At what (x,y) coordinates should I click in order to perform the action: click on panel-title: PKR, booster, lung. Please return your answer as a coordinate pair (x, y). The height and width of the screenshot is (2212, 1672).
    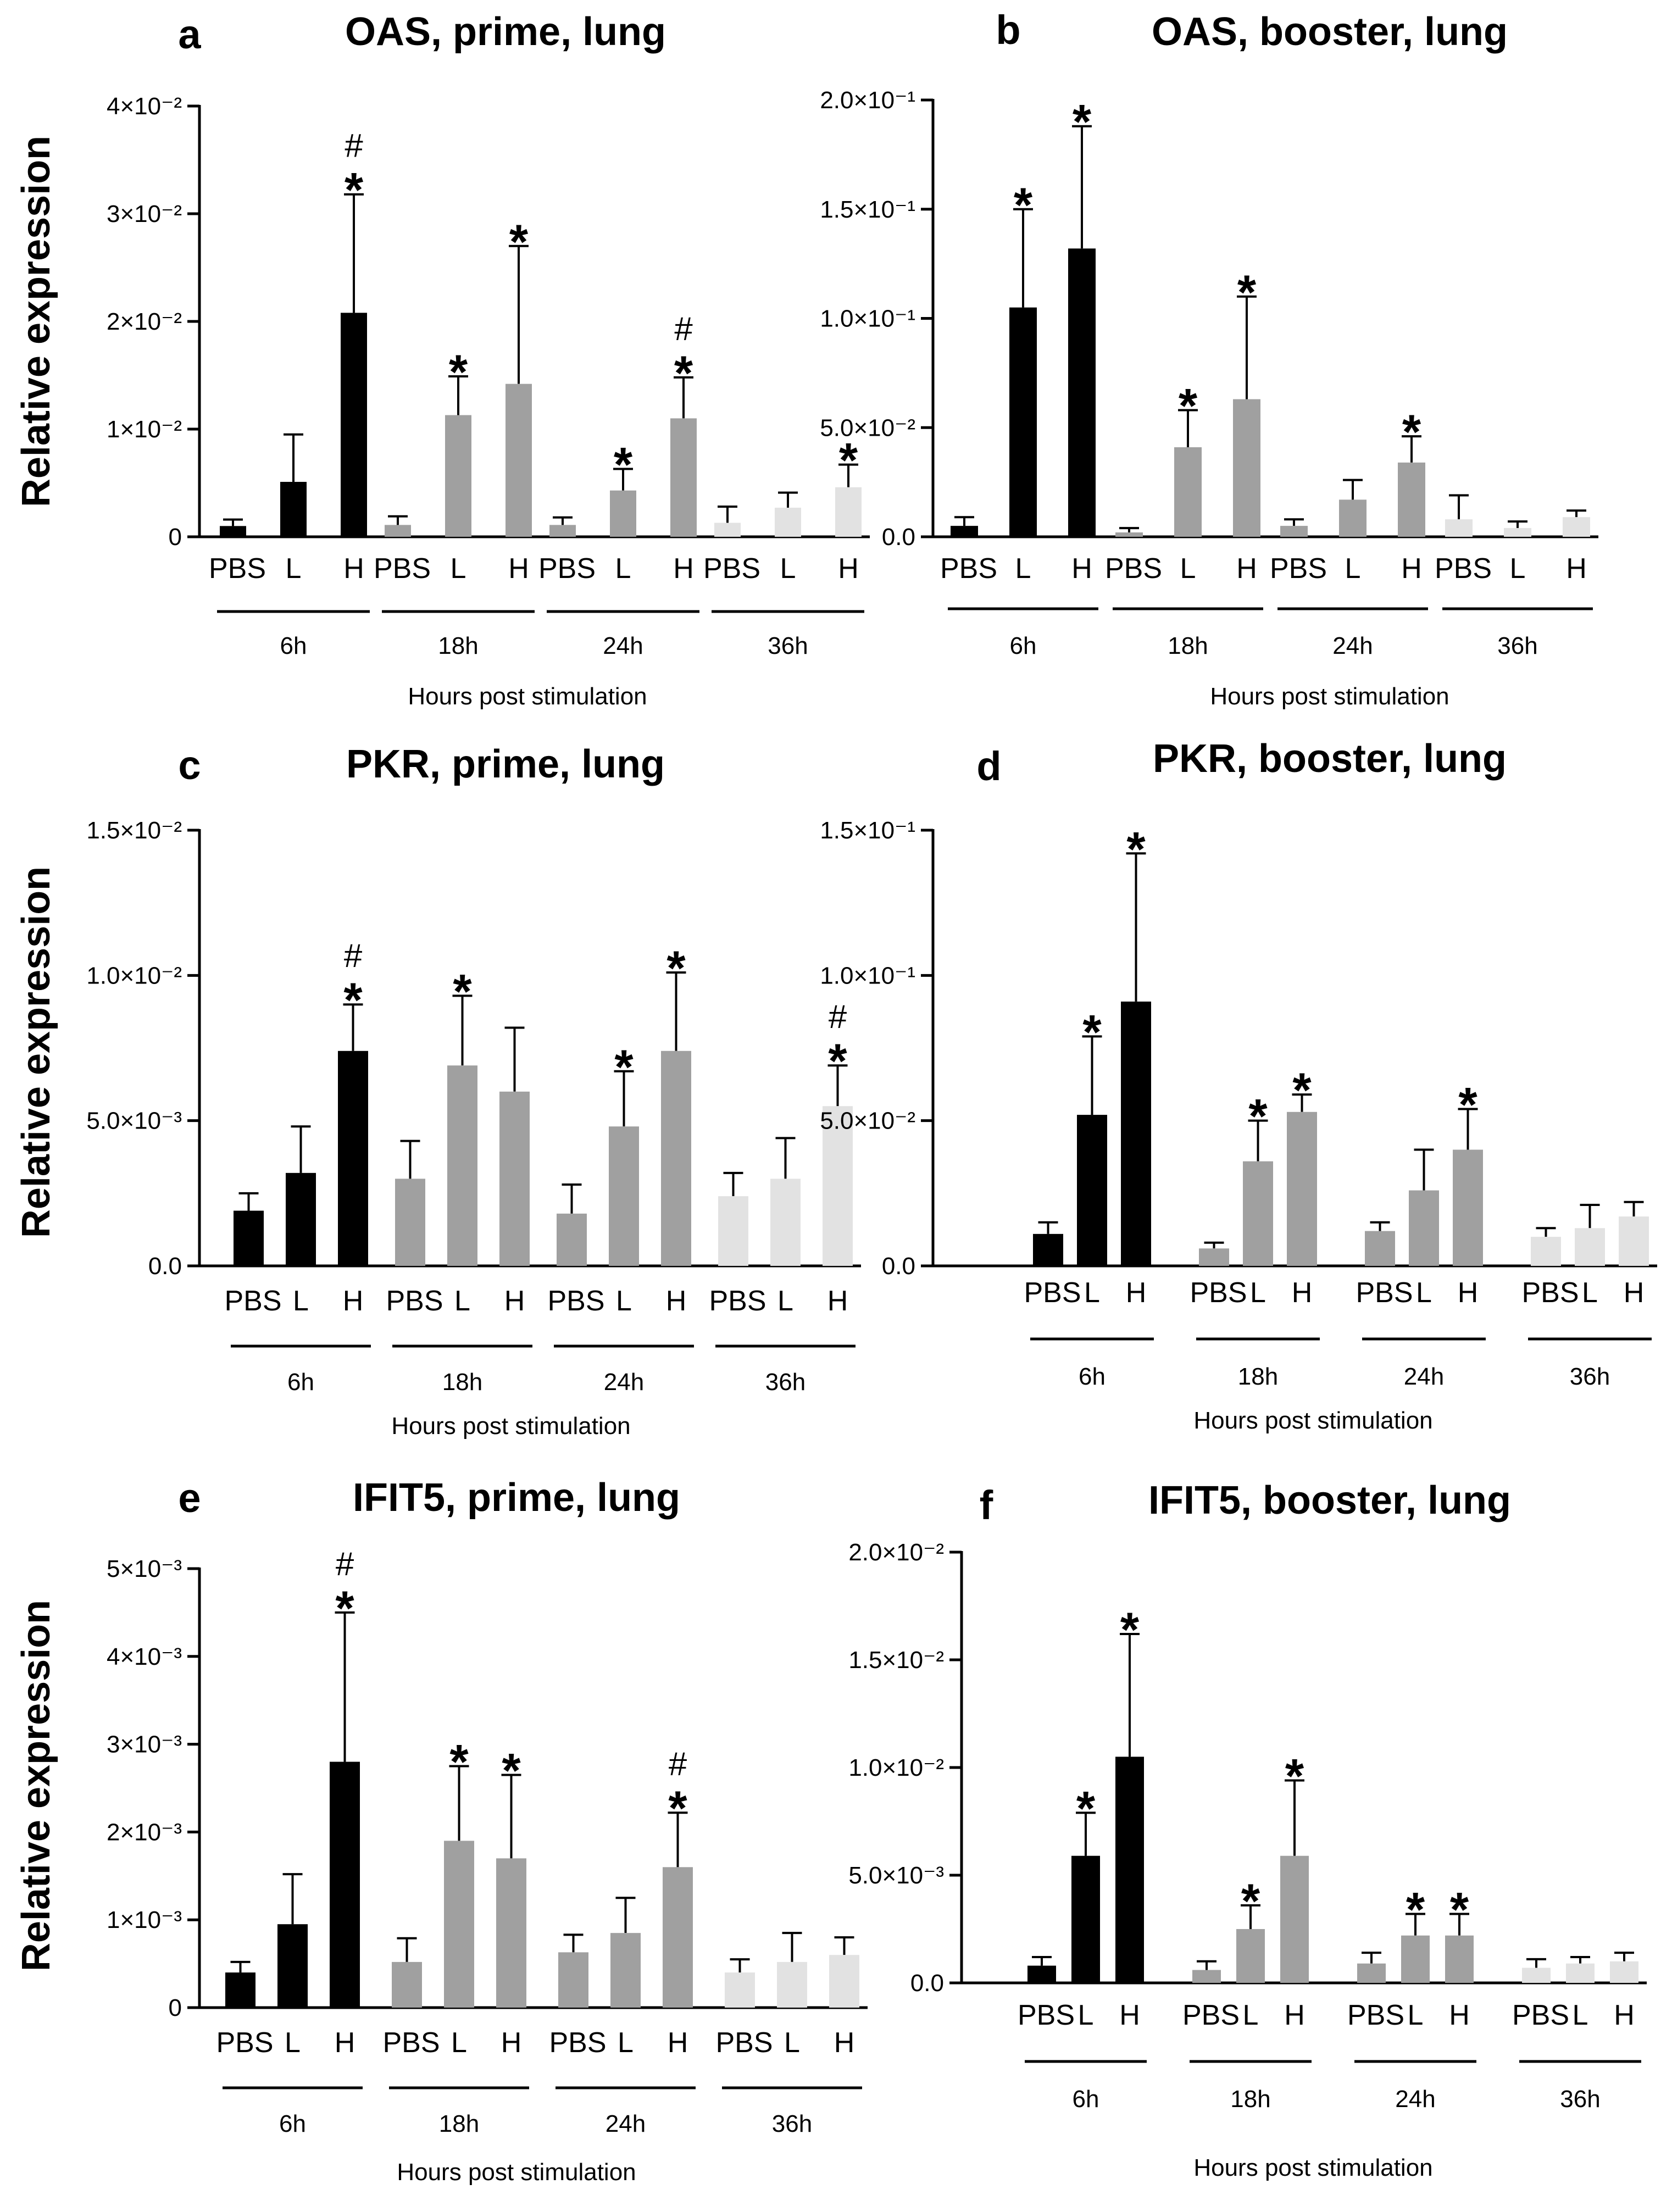
    Looking at the image, I should click on (1330, 759).